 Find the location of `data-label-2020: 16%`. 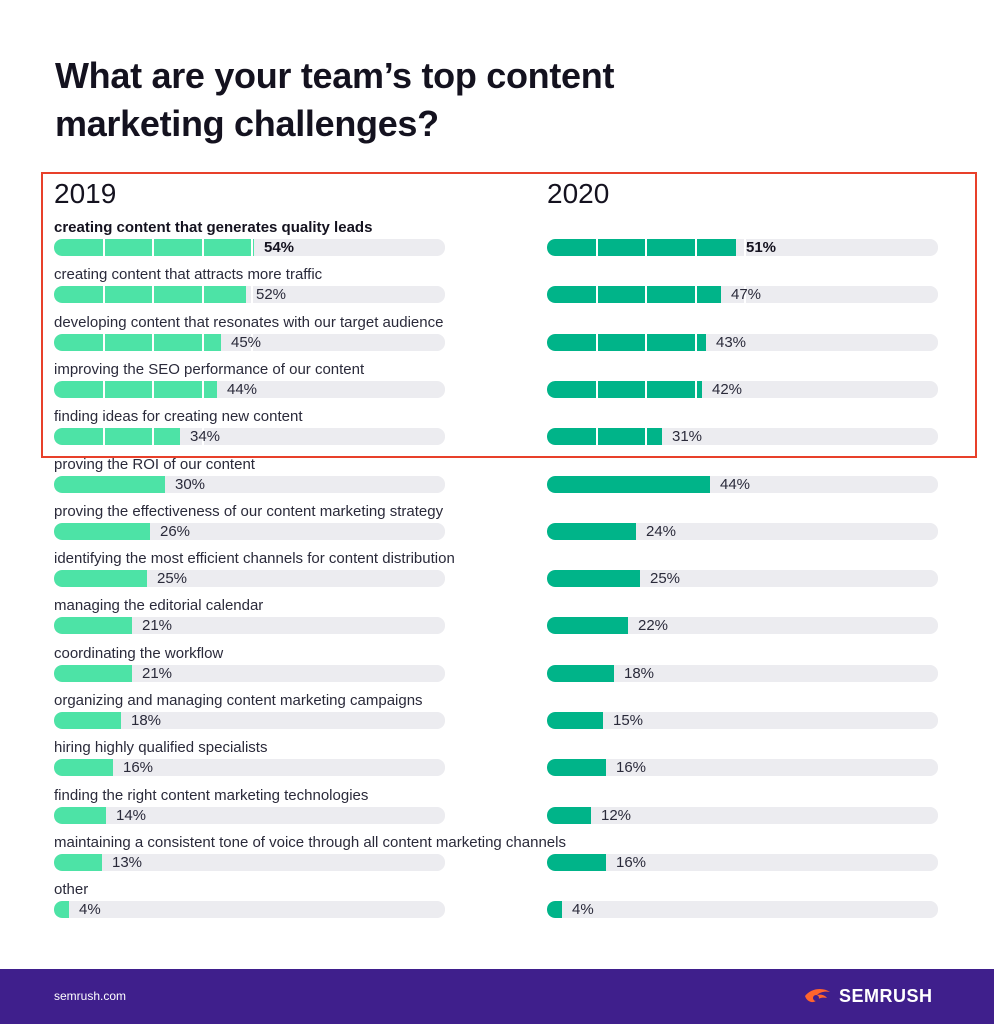

data-label-2020: 16% is located at coordinates (631, 768).